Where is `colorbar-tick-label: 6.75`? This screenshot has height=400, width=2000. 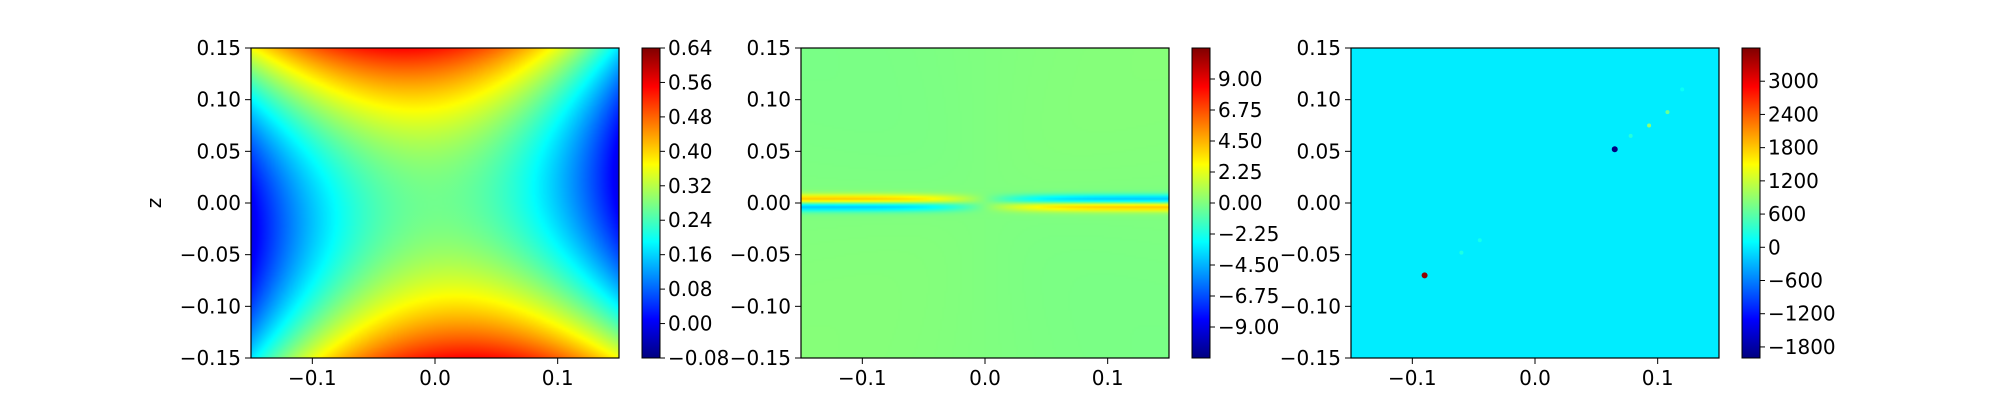 colorbar-tick-label: 6.75 is located at coordinates (1240, 110).